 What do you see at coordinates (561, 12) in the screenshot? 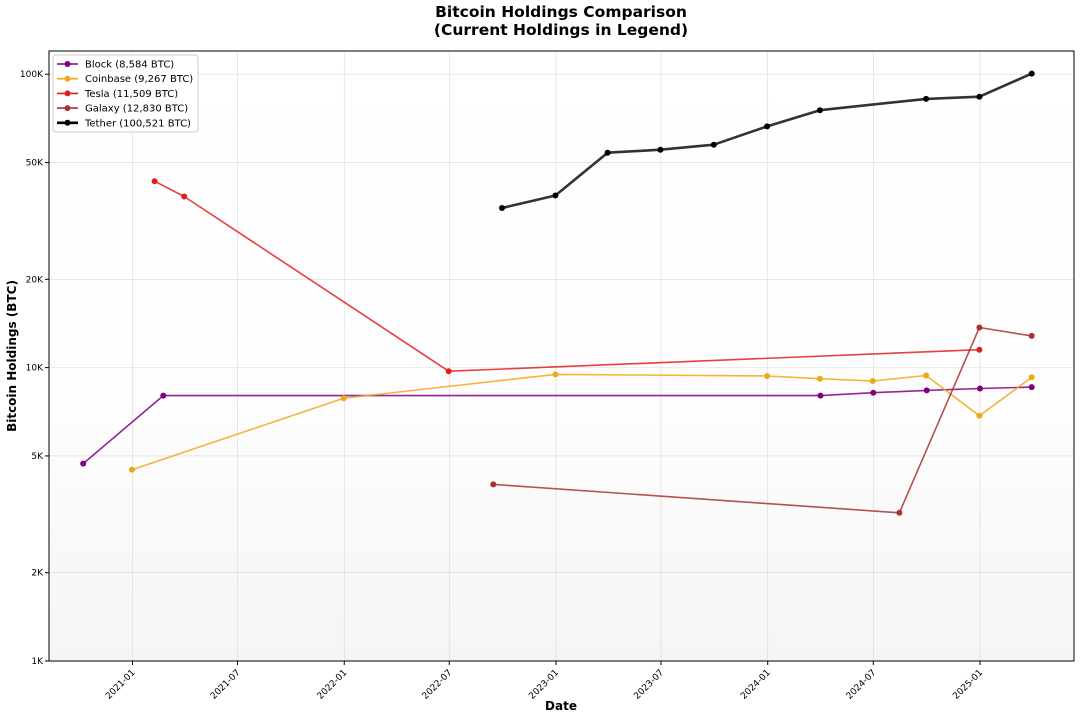
I see `chart-title: Bitcoin Holdings Comparison` at bounding box center [561, 12].